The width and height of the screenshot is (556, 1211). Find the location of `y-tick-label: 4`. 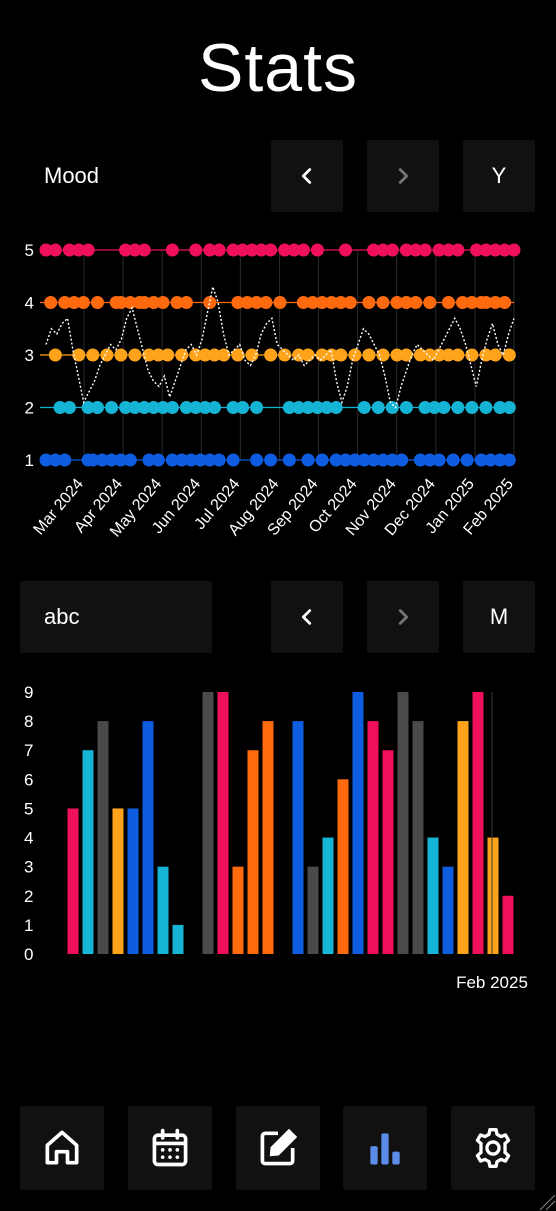

y-tick-label: 4 is located at coordinates (28, 838).